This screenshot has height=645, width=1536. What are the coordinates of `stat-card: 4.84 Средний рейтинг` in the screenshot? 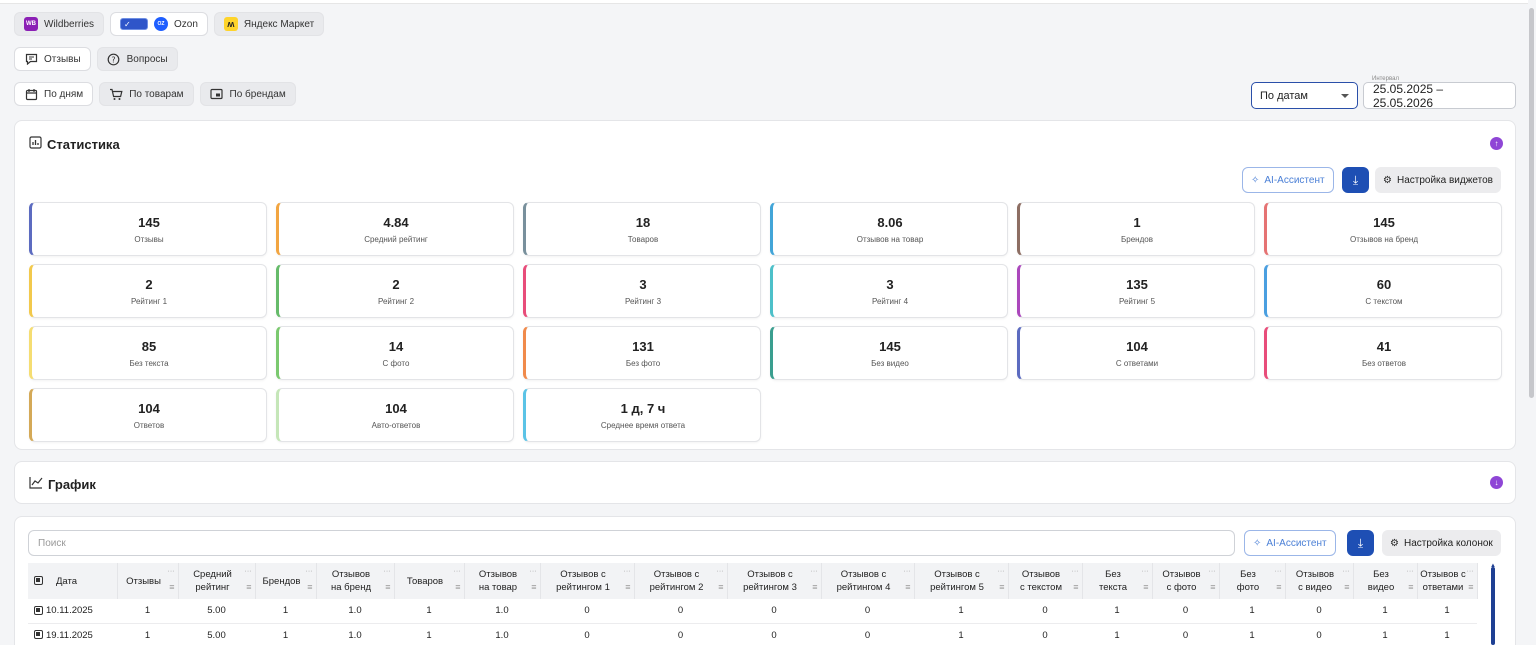 It's located at (395, 229).